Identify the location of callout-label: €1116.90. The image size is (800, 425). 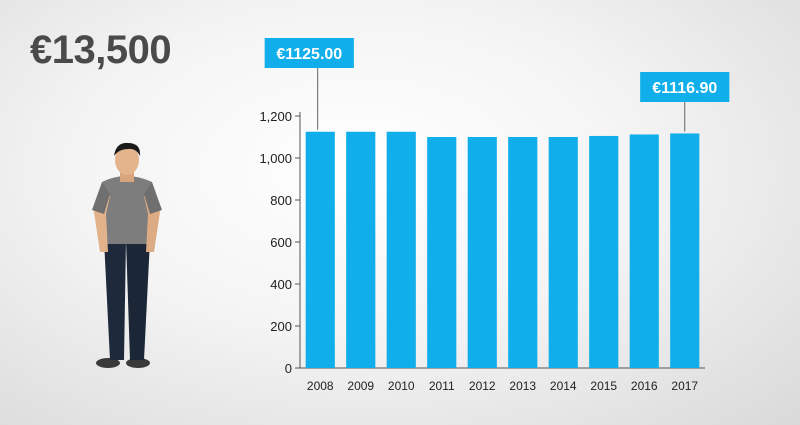
(684, 88).